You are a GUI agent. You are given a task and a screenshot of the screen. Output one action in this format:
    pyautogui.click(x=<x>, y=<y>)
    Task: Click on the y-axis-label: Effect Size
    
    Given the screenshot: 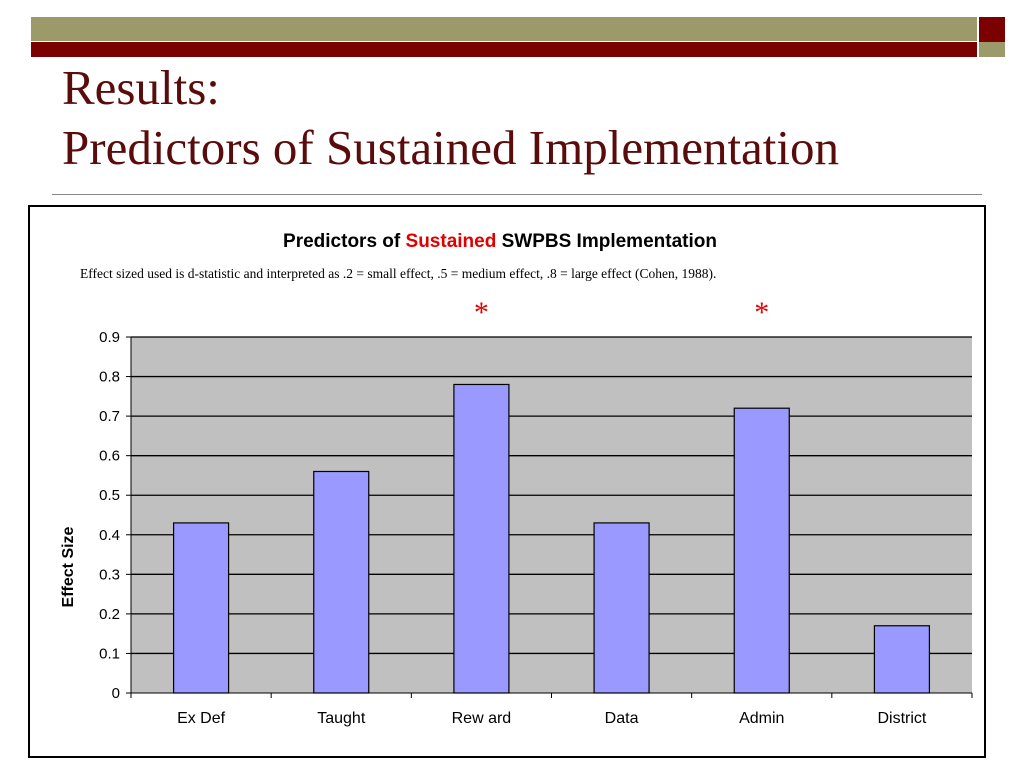 What is the action you would take?
    pyautogui.click(x=68, y=566)
    